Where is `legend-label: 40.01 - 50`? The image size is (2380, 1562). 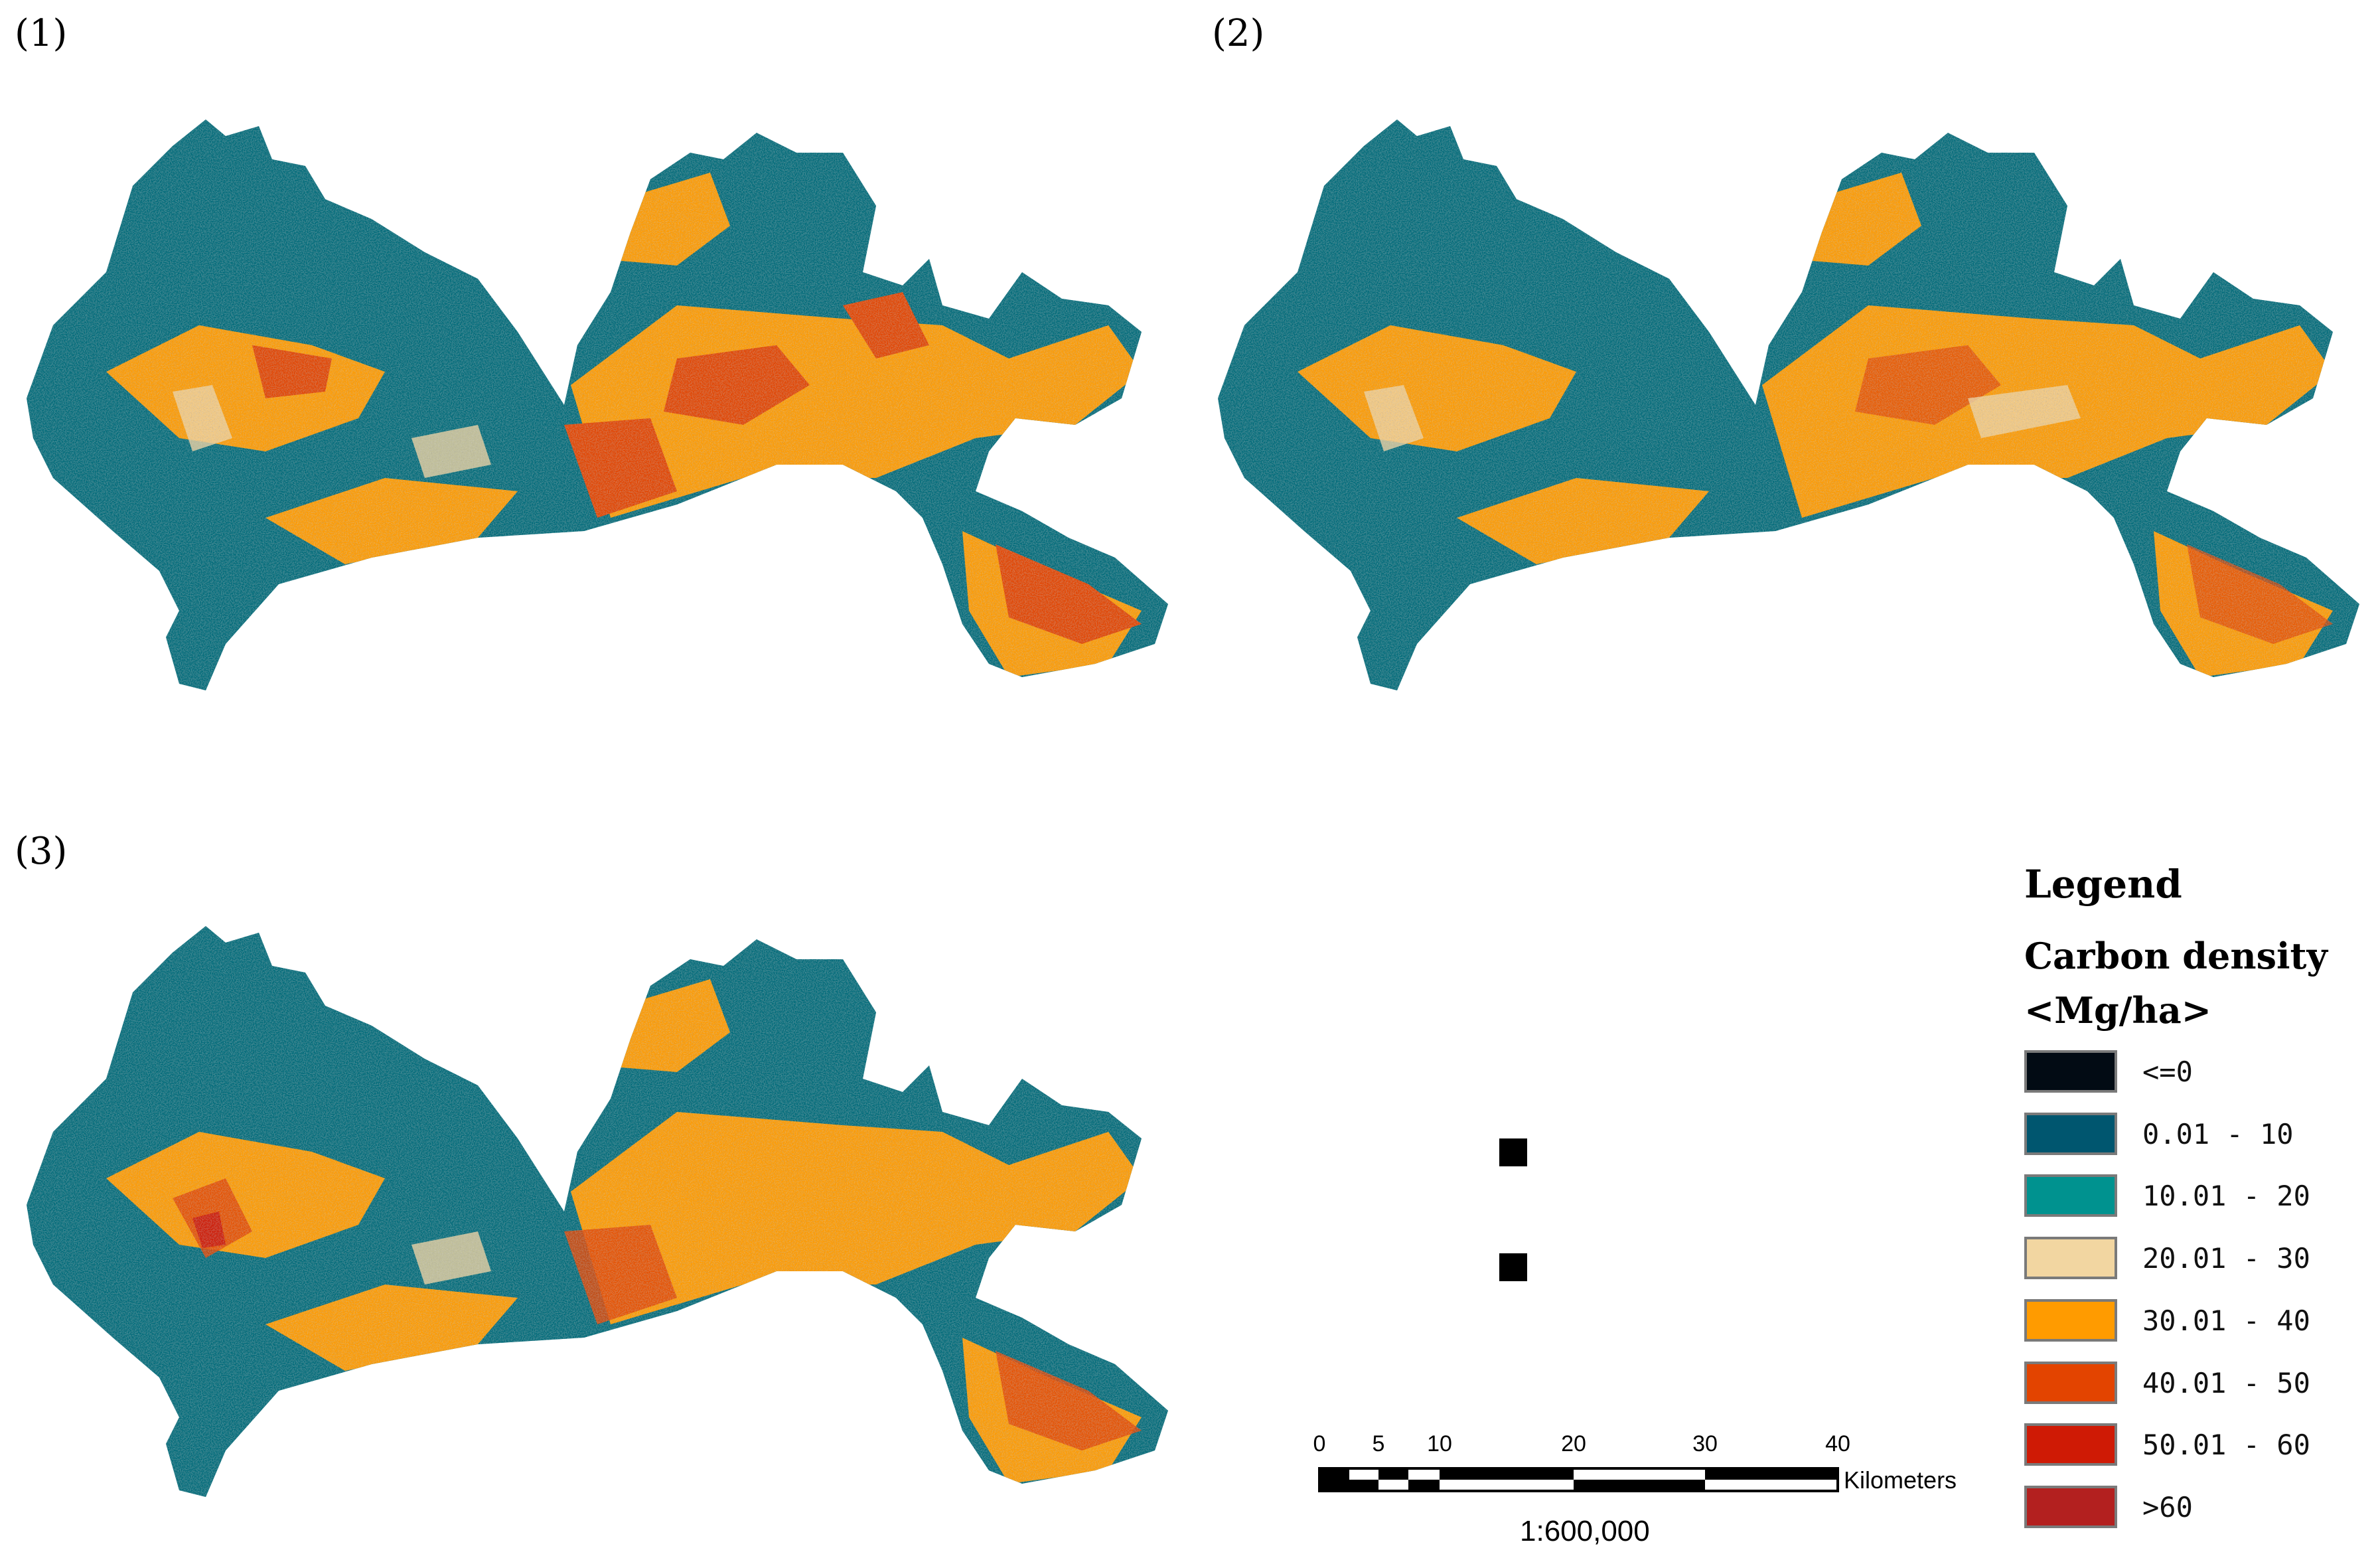 legend-label: 40.01 - 50 is located at coordinates (2226, 1382).